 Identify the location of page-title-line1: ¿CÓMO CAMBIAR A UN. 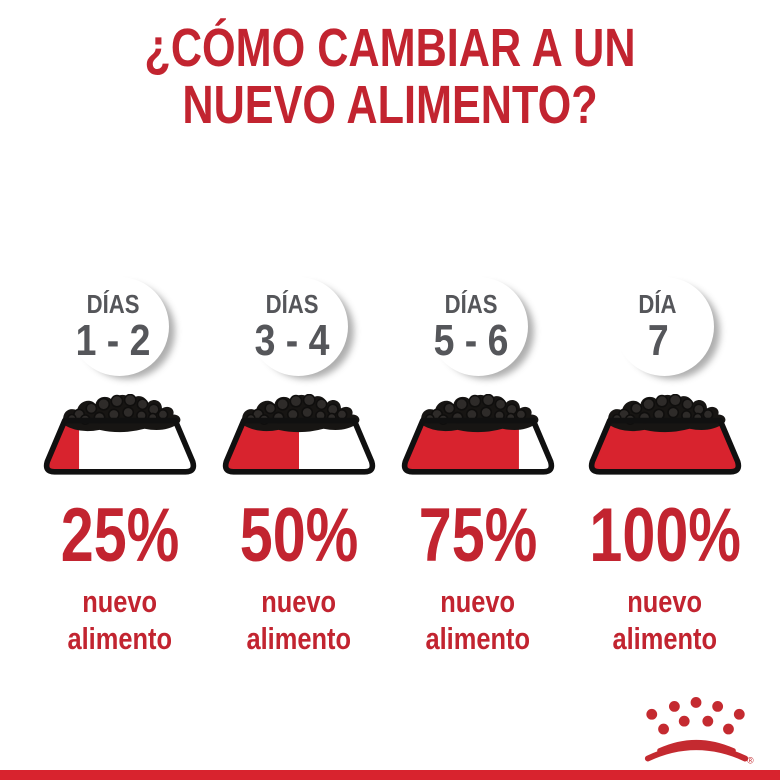
(390, 48).